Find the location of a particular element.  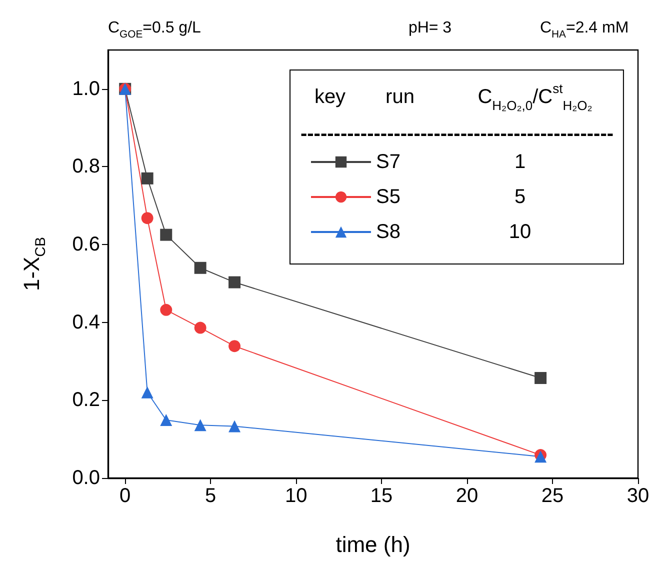

x-axis-title: time (h) is located at coordinates (373, 544).